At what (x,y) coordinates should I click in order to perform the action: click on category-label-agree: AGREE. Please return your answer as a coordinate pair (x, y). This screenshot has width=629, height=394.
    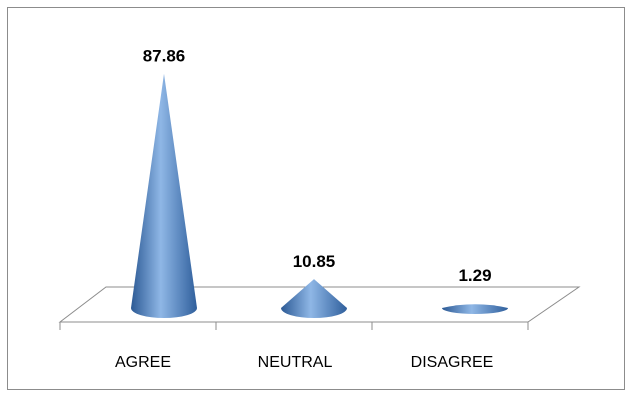
    Looking at the image, I should click on (143, 362).